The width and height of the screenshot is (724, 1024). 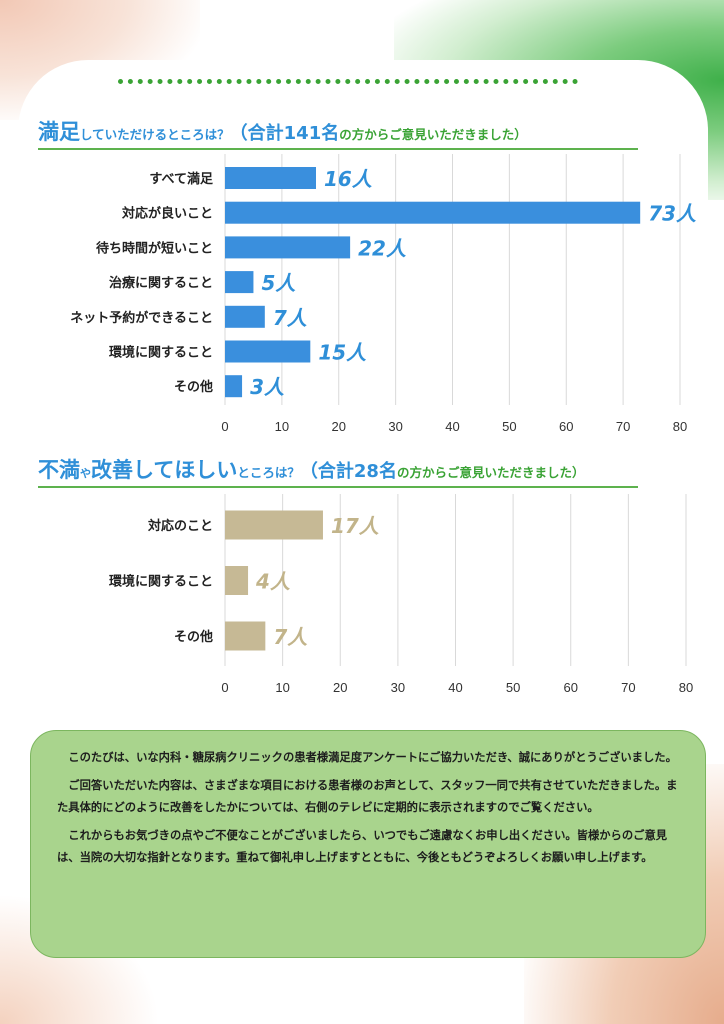 What do you see at coordinates (141, 318) in the screenshot?
I see `category-label: ネット予約ができること` at bounding box center [141, 318].